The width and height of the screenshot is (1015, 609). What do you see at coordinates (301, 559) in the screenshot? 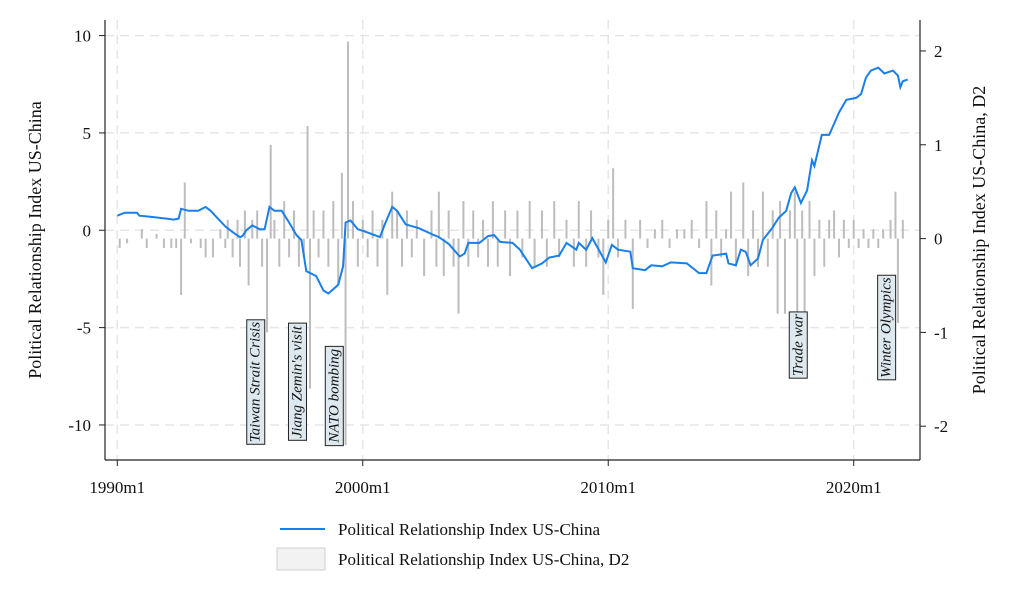
I see `legend-box-swatch` at bounding box center [301, 559].